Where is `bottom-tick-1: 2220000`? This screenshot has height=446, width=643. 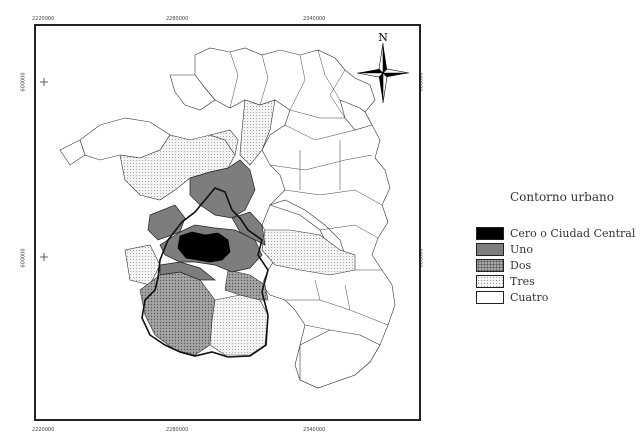 bottom-tick-1: 2220000 is located at coordinates (43, 430).